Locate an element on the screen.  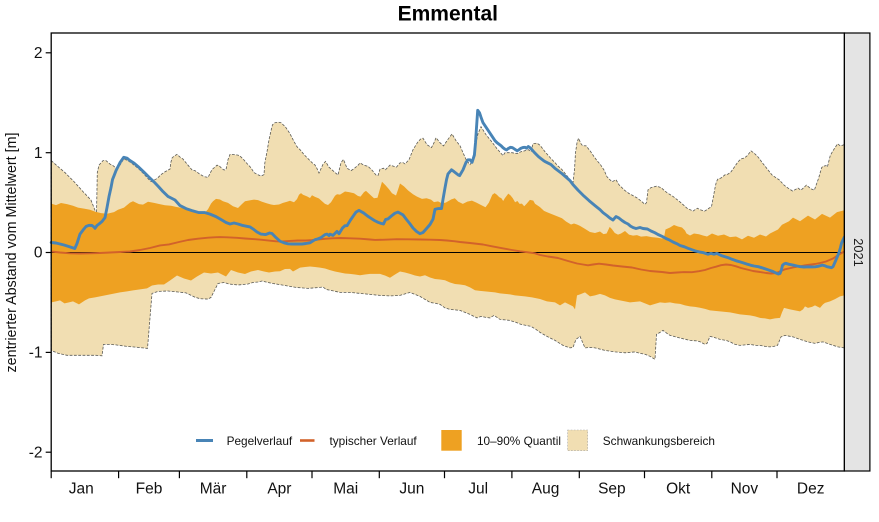
svg-text: Apr is located at coordinates (279, 489).